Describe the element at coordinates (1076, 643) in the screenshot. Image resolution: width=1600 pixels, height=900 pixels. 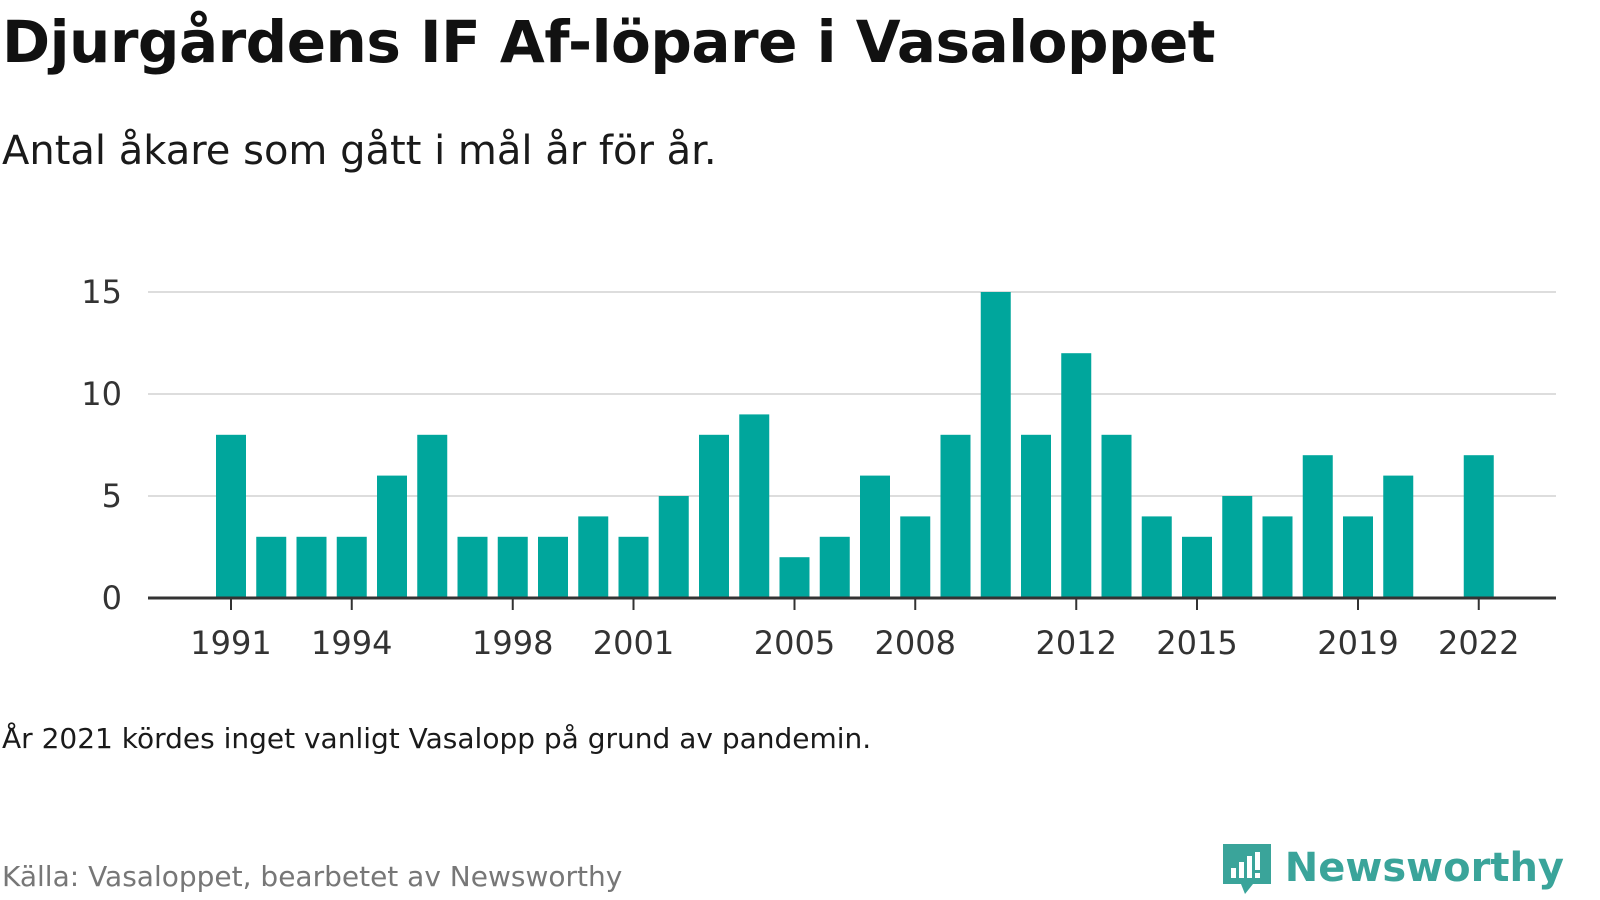
I see `x-tick-label: 2012` at that location.